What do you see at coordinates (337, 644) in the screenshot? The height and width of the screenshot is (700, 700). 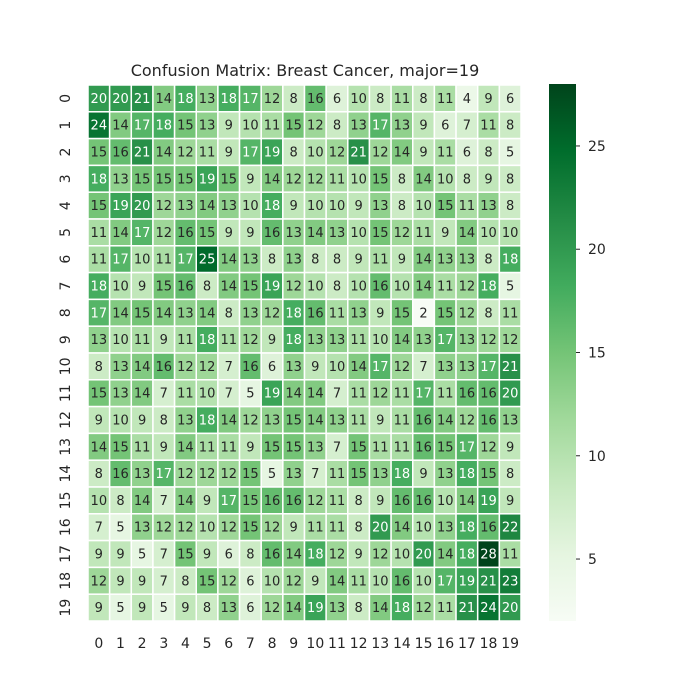 I see `x-tick-label: 11` at bounding box center [337, 644].